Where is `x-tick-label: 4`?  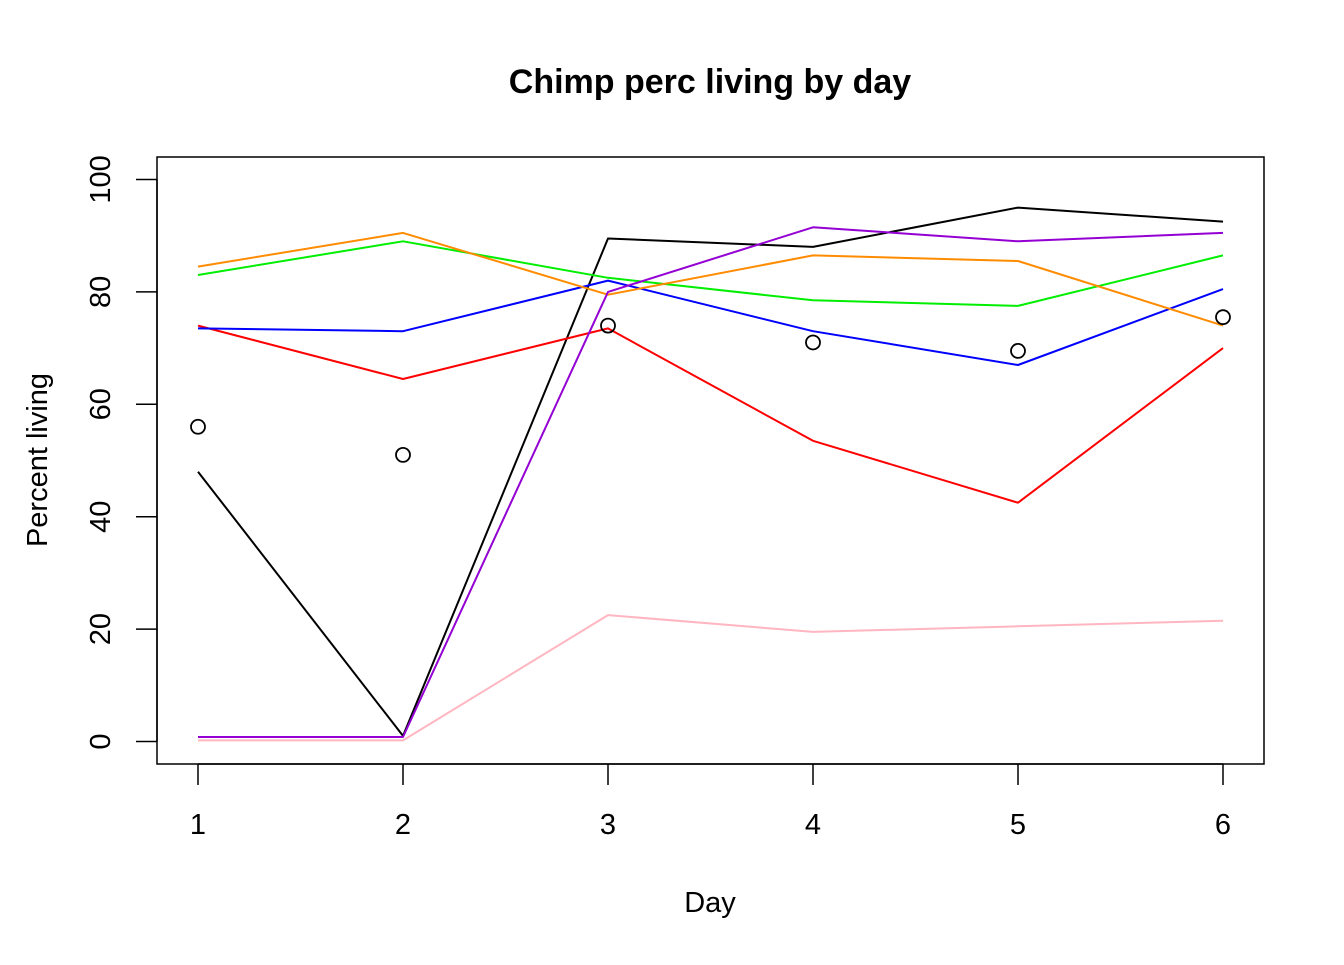
x-tick-label: 4 is located at coordinates (813, 825).